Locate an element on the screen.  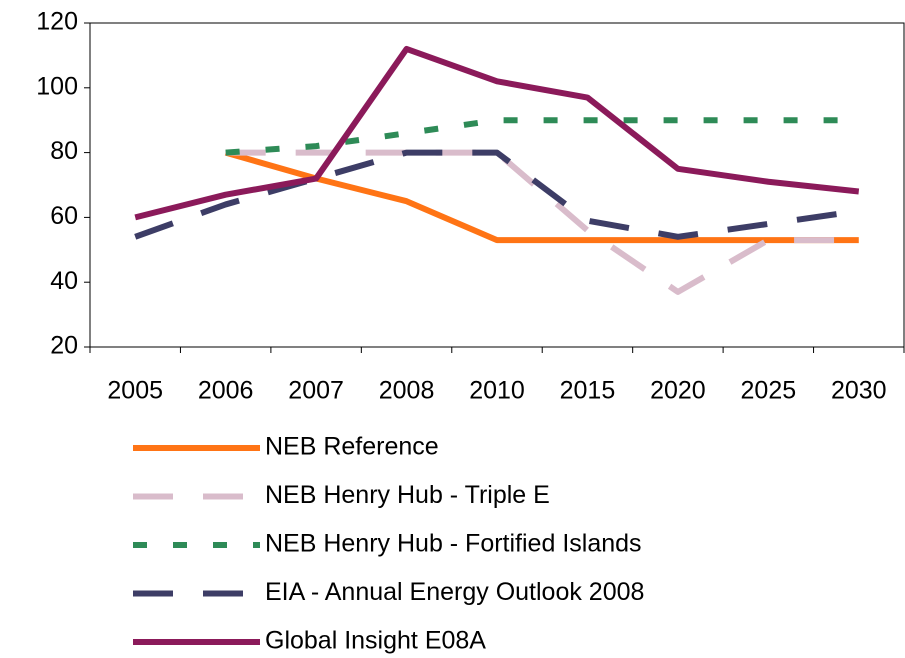
y-tick-label: 120 is located at coordinates (57, 22).